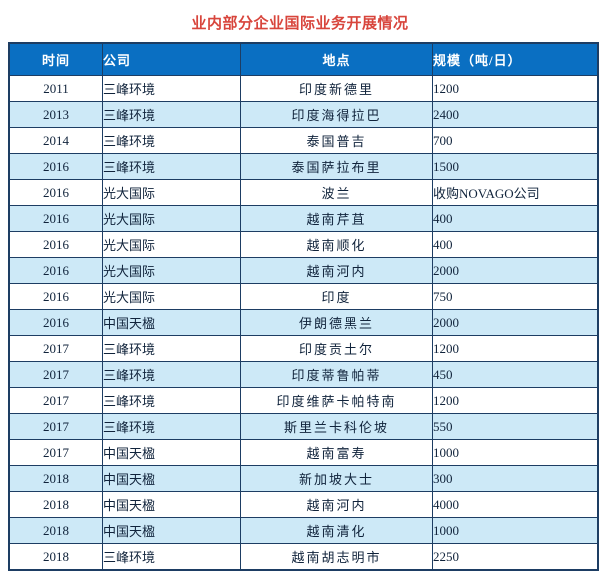 This screenshot has height=580, width=600. I want to click on cell-location: 越南顺化, so click(336, 244).